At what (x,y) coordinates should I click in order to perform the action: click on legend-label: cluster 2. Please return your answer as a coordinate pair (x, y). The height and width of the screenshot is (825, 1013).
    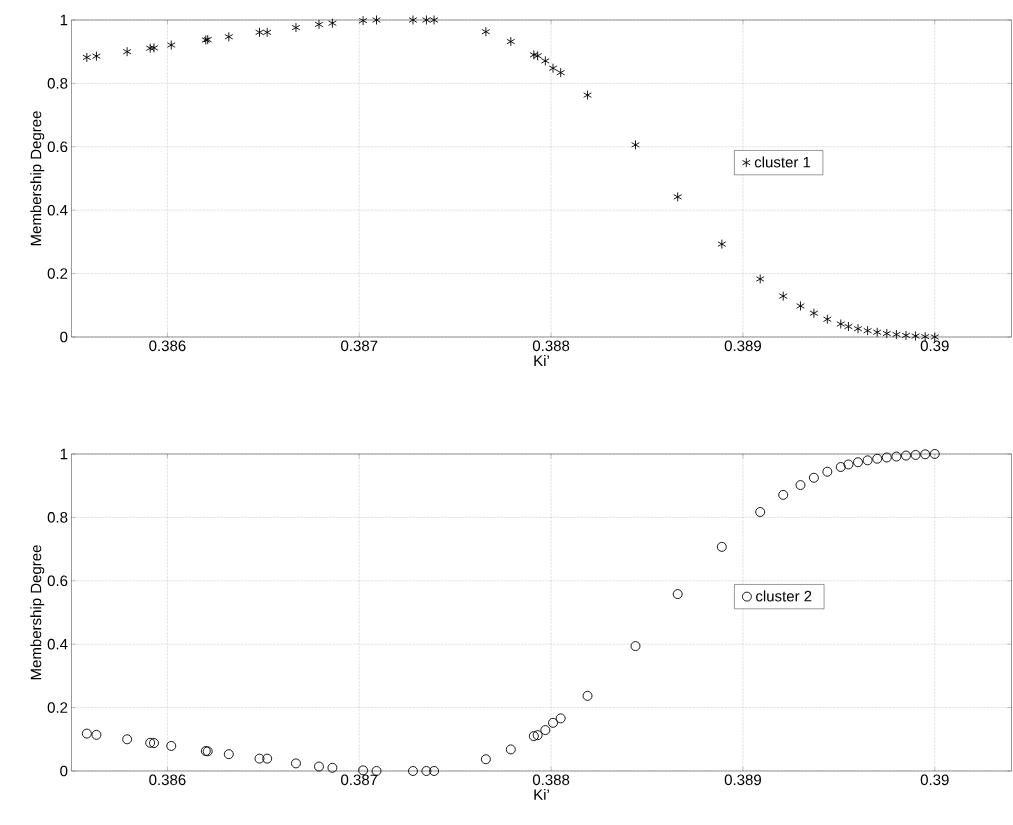
    Looking at the image, I should click on (784, 596).